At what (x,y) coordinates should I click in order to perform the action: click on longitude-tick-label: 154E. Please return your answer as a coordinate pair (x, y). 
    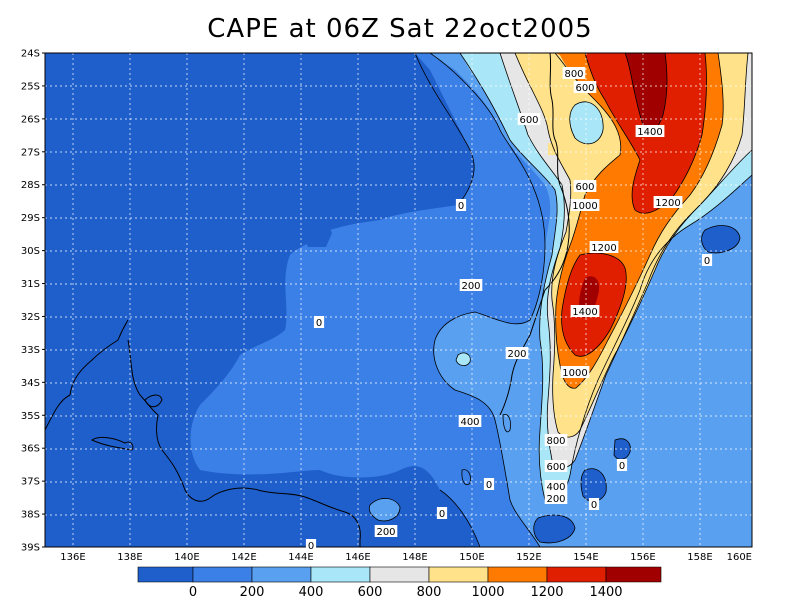
    Looking at the image, I should click on (585, 557).